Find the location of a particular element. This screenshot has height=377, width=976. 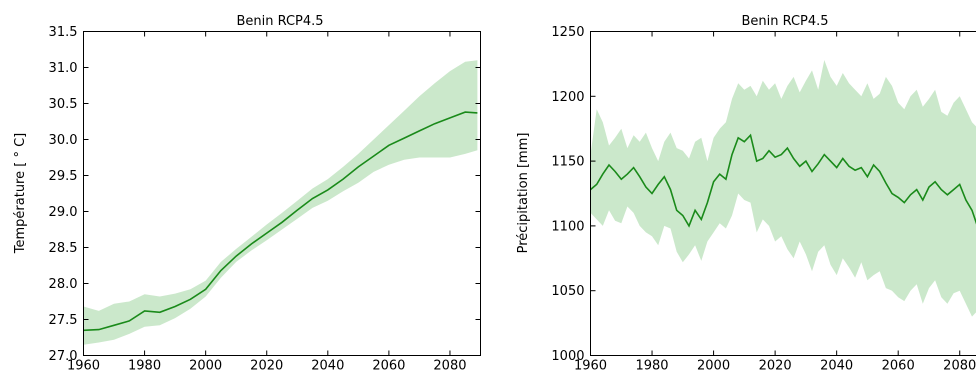

y-axis-label: Précipitation [mm] is located at coordinates (523, 193).